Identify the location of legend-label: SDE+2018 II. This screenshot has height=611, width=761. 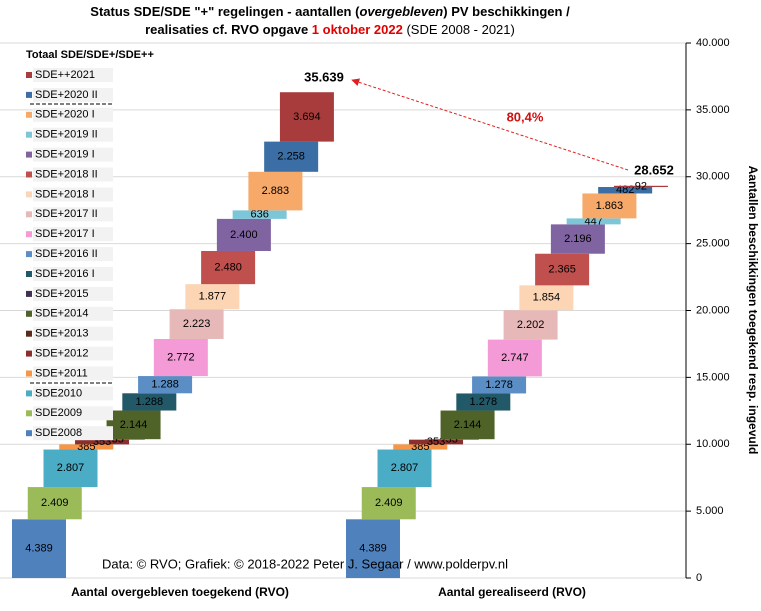
(66, 174).